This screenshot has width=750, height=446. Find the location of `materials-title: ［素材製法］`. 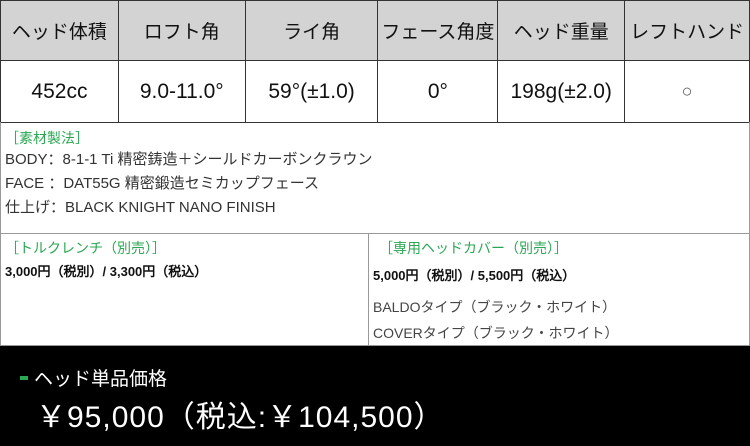

materials-title: ［素材製法］ is located at coordinates (47, 138).